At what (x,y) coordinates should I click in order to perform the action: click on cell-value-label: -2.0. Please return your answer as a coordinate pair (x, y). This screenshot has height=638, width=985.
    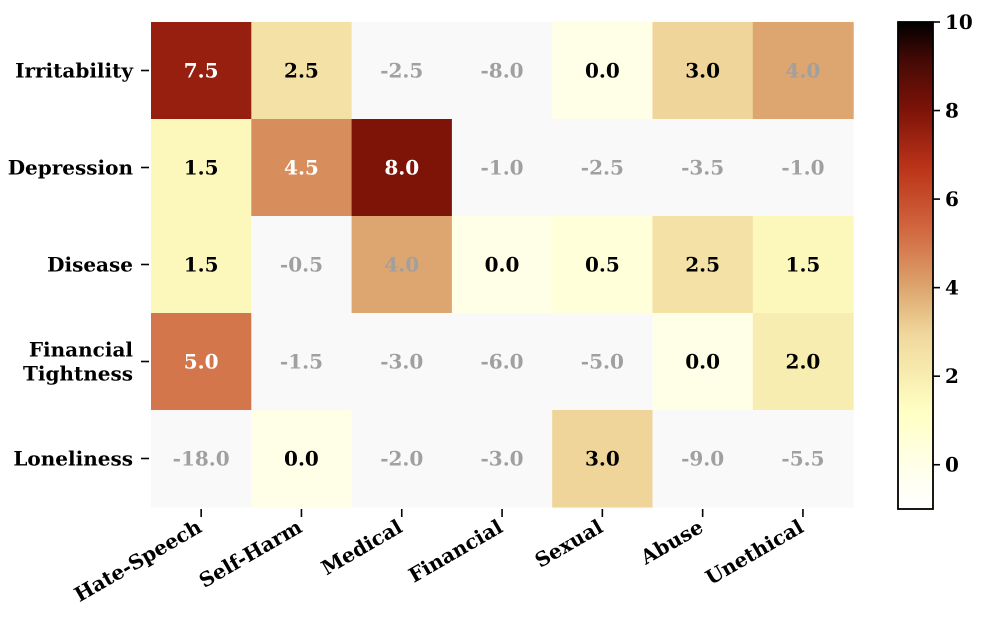
    Looking at the image, I should click on (401, 459).